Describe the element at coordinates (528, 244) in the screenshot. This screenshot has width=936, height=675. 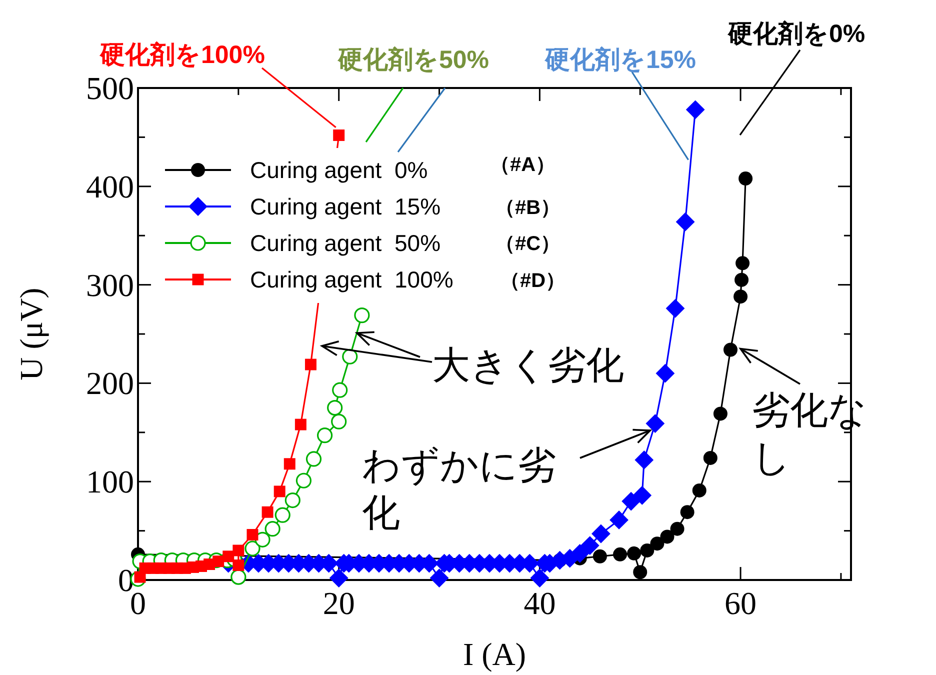
I see `annotation: （#C）` at that location.